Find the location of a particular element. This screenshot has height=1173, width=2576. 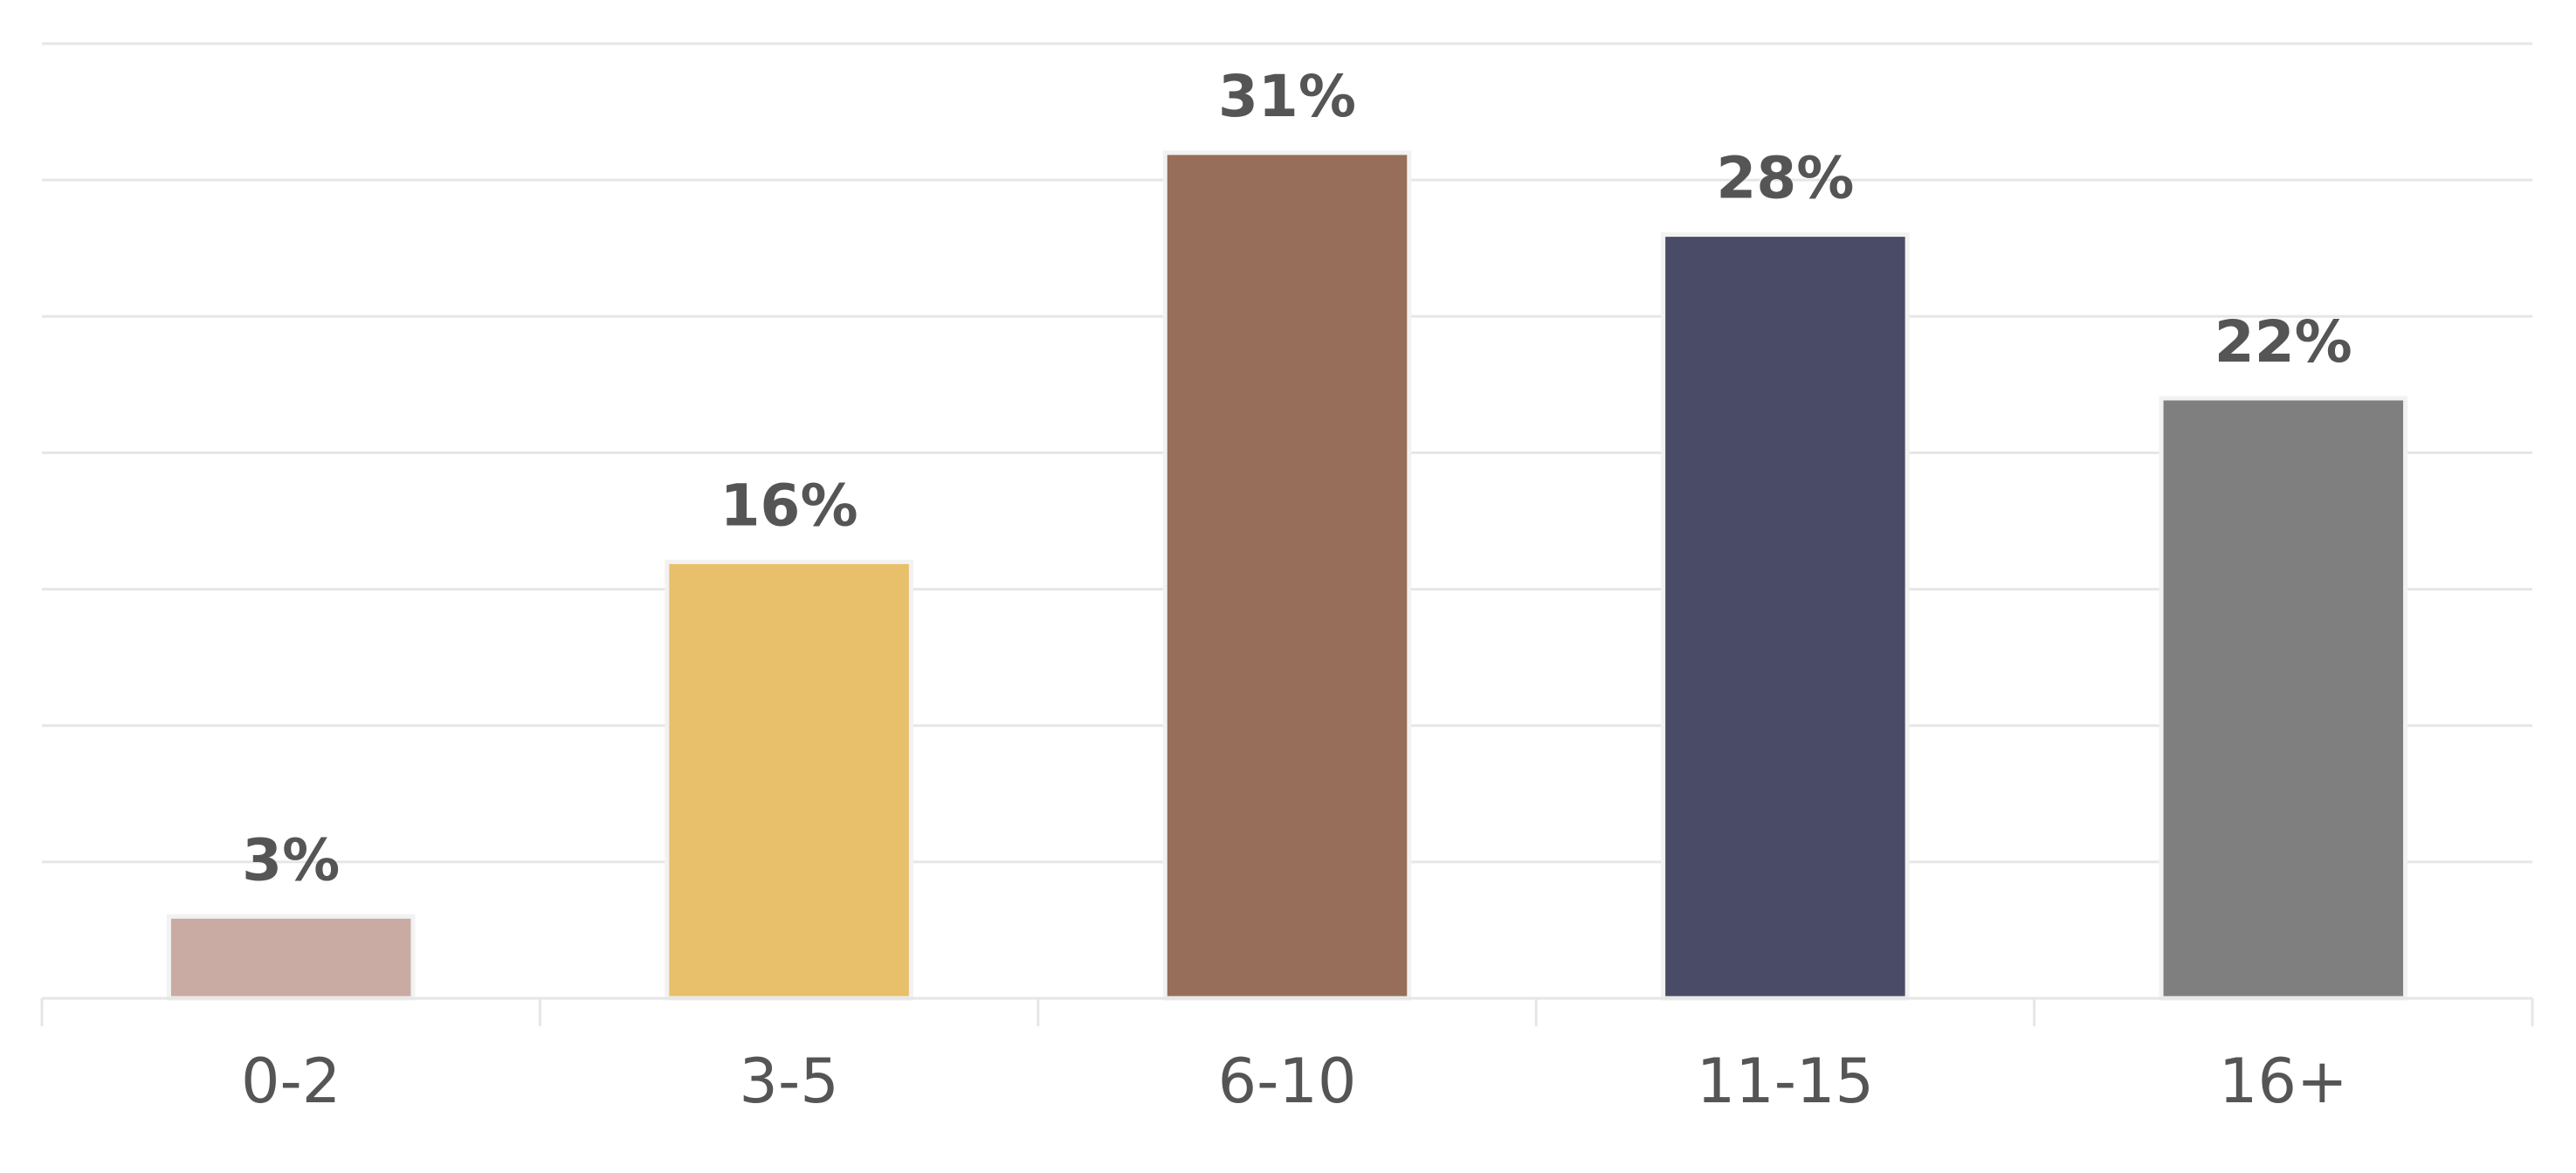

x-tick-label: 6-10 is located at coordinates (1287, 1081).